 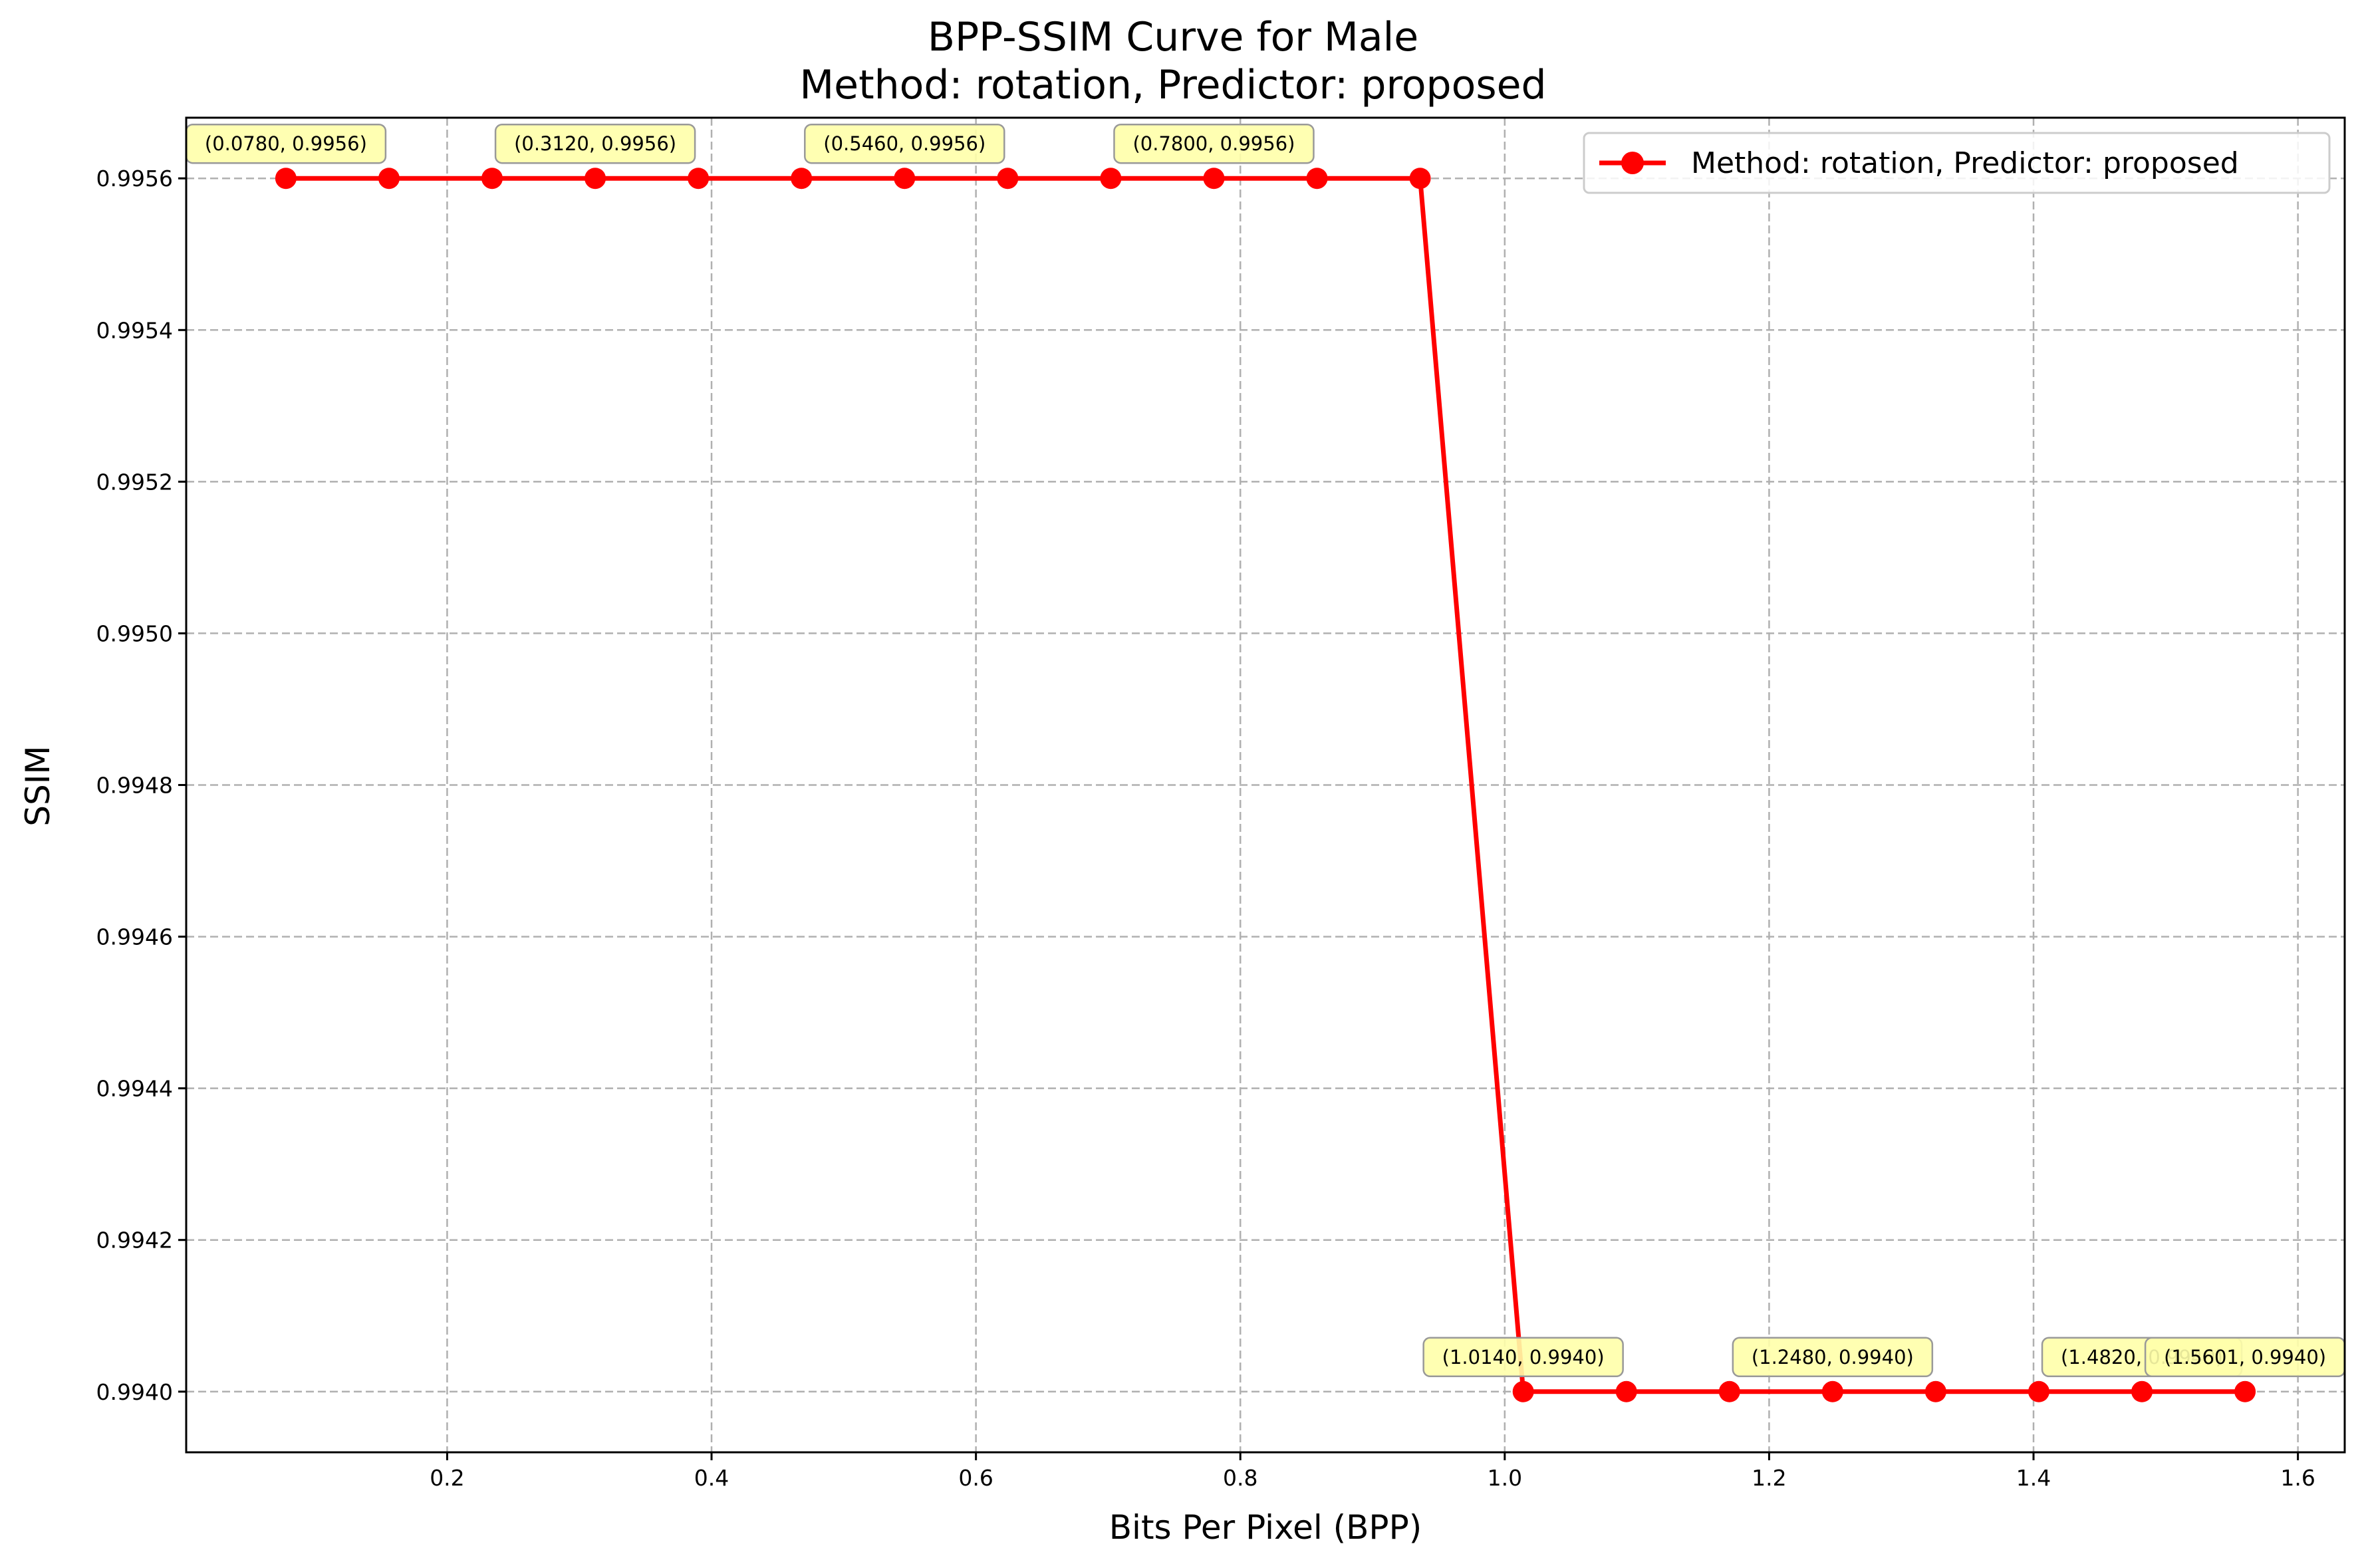 What do you see at coordinates (134, 1392) in the screenshot?
I see `y-tick-label: 0.9940` at bounding box center [134, 1392].